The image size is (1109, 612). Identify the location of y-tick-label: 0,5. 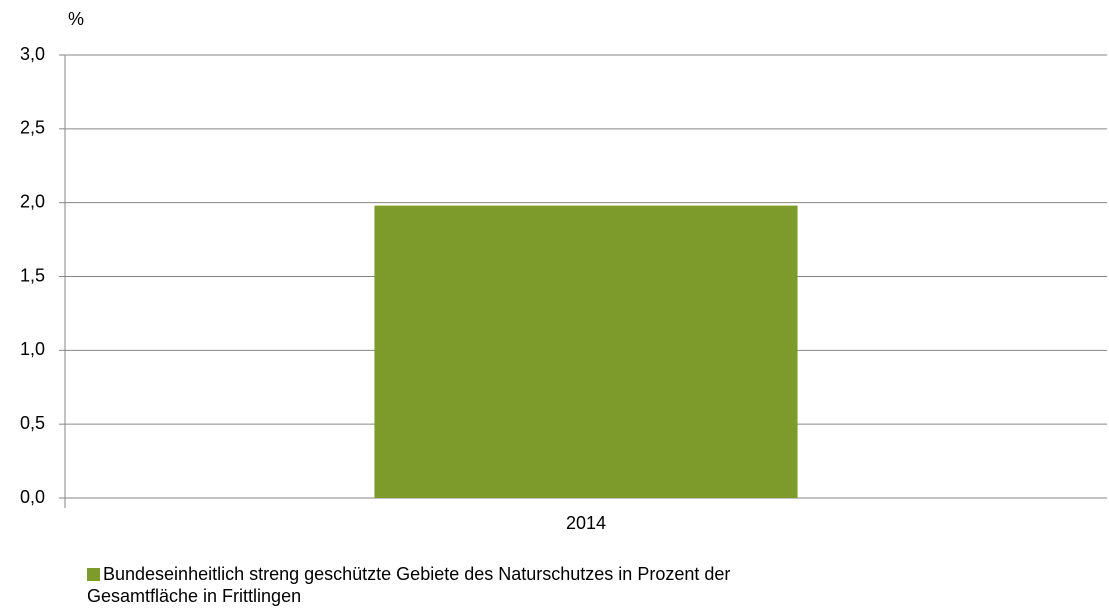
(32, 423).